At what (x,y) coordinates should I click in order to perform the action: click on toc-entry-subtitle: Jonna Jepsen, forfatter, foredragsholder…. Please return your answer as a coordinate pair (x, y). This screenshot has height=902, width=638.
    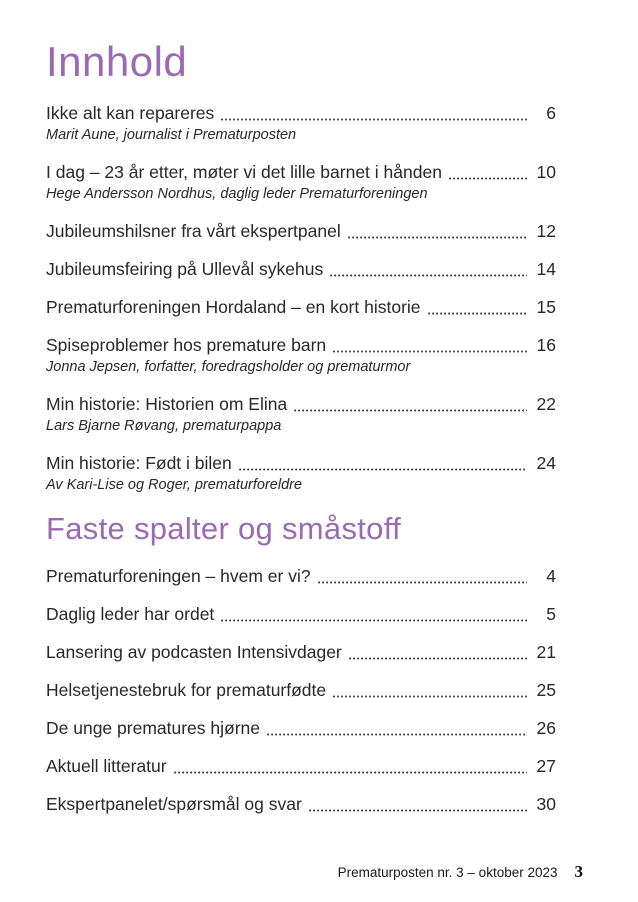
    Looking at the image, I should click on (228, 367).